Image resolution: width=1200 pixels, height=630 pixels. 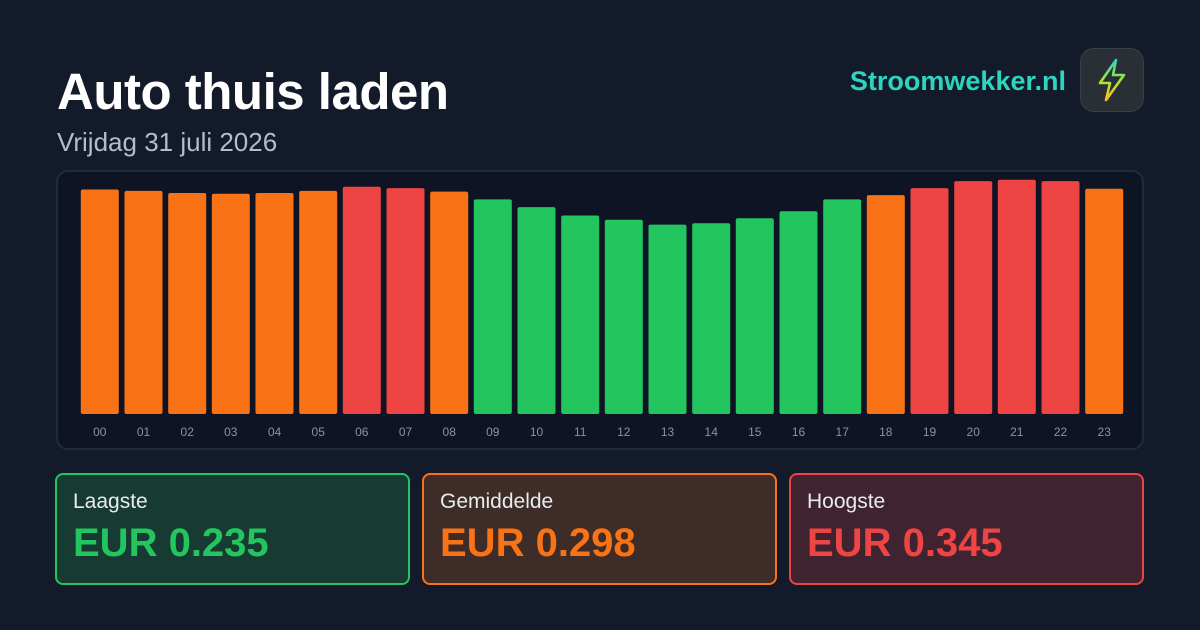 What do you see at coordinates (1017, 432) in the screenshot?
I see `x-tick-label: 21` at bounding box center [1017, 432].